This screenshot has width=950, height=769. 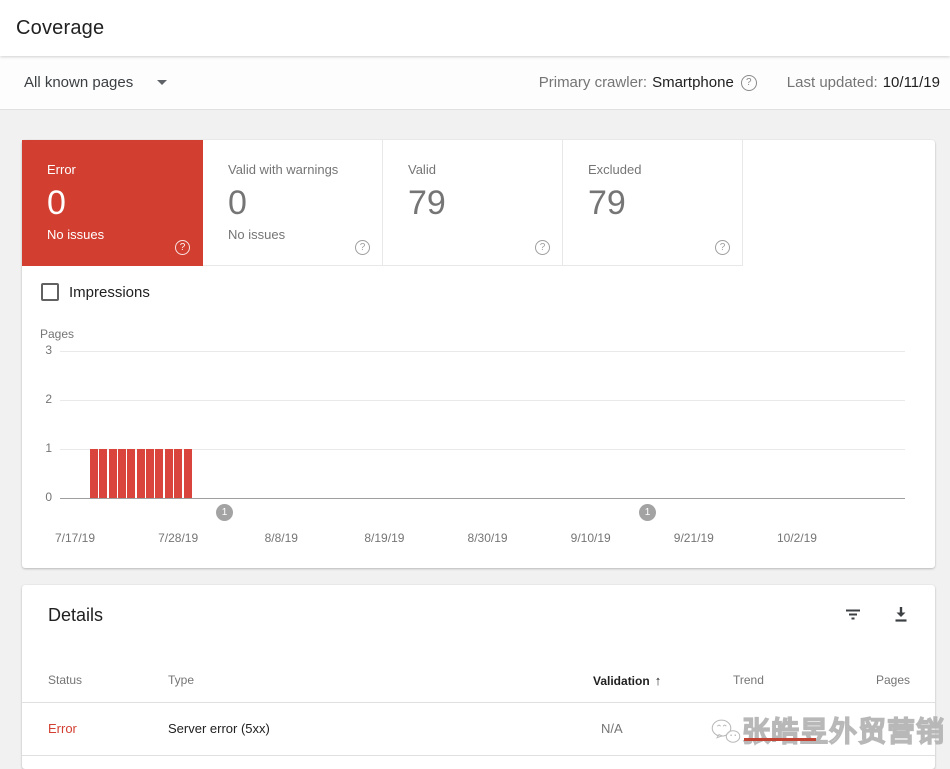 What do you see at coordinates (612, 728) in the screenshot?
I see `row-validation: N/A` at bounding box center [612, 728].